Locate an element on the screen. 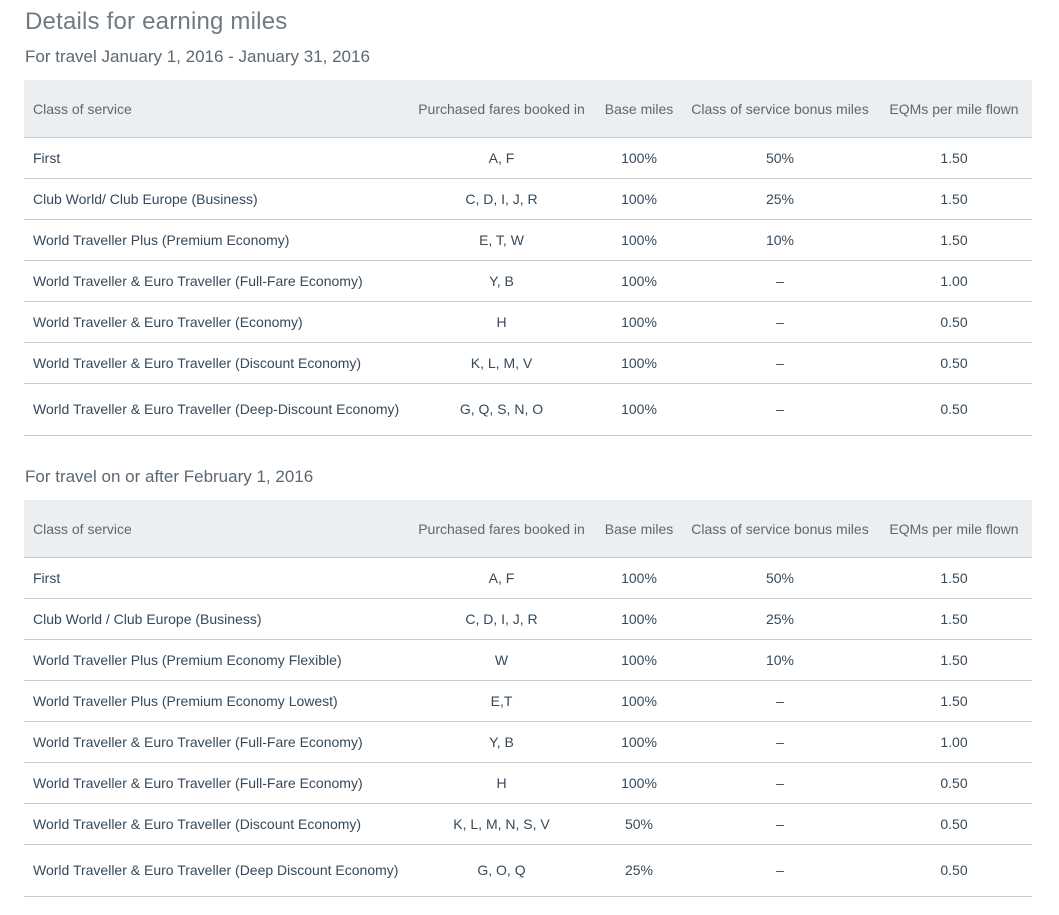  cell-fares: G, O, Q is located at coordinates (501, 870).